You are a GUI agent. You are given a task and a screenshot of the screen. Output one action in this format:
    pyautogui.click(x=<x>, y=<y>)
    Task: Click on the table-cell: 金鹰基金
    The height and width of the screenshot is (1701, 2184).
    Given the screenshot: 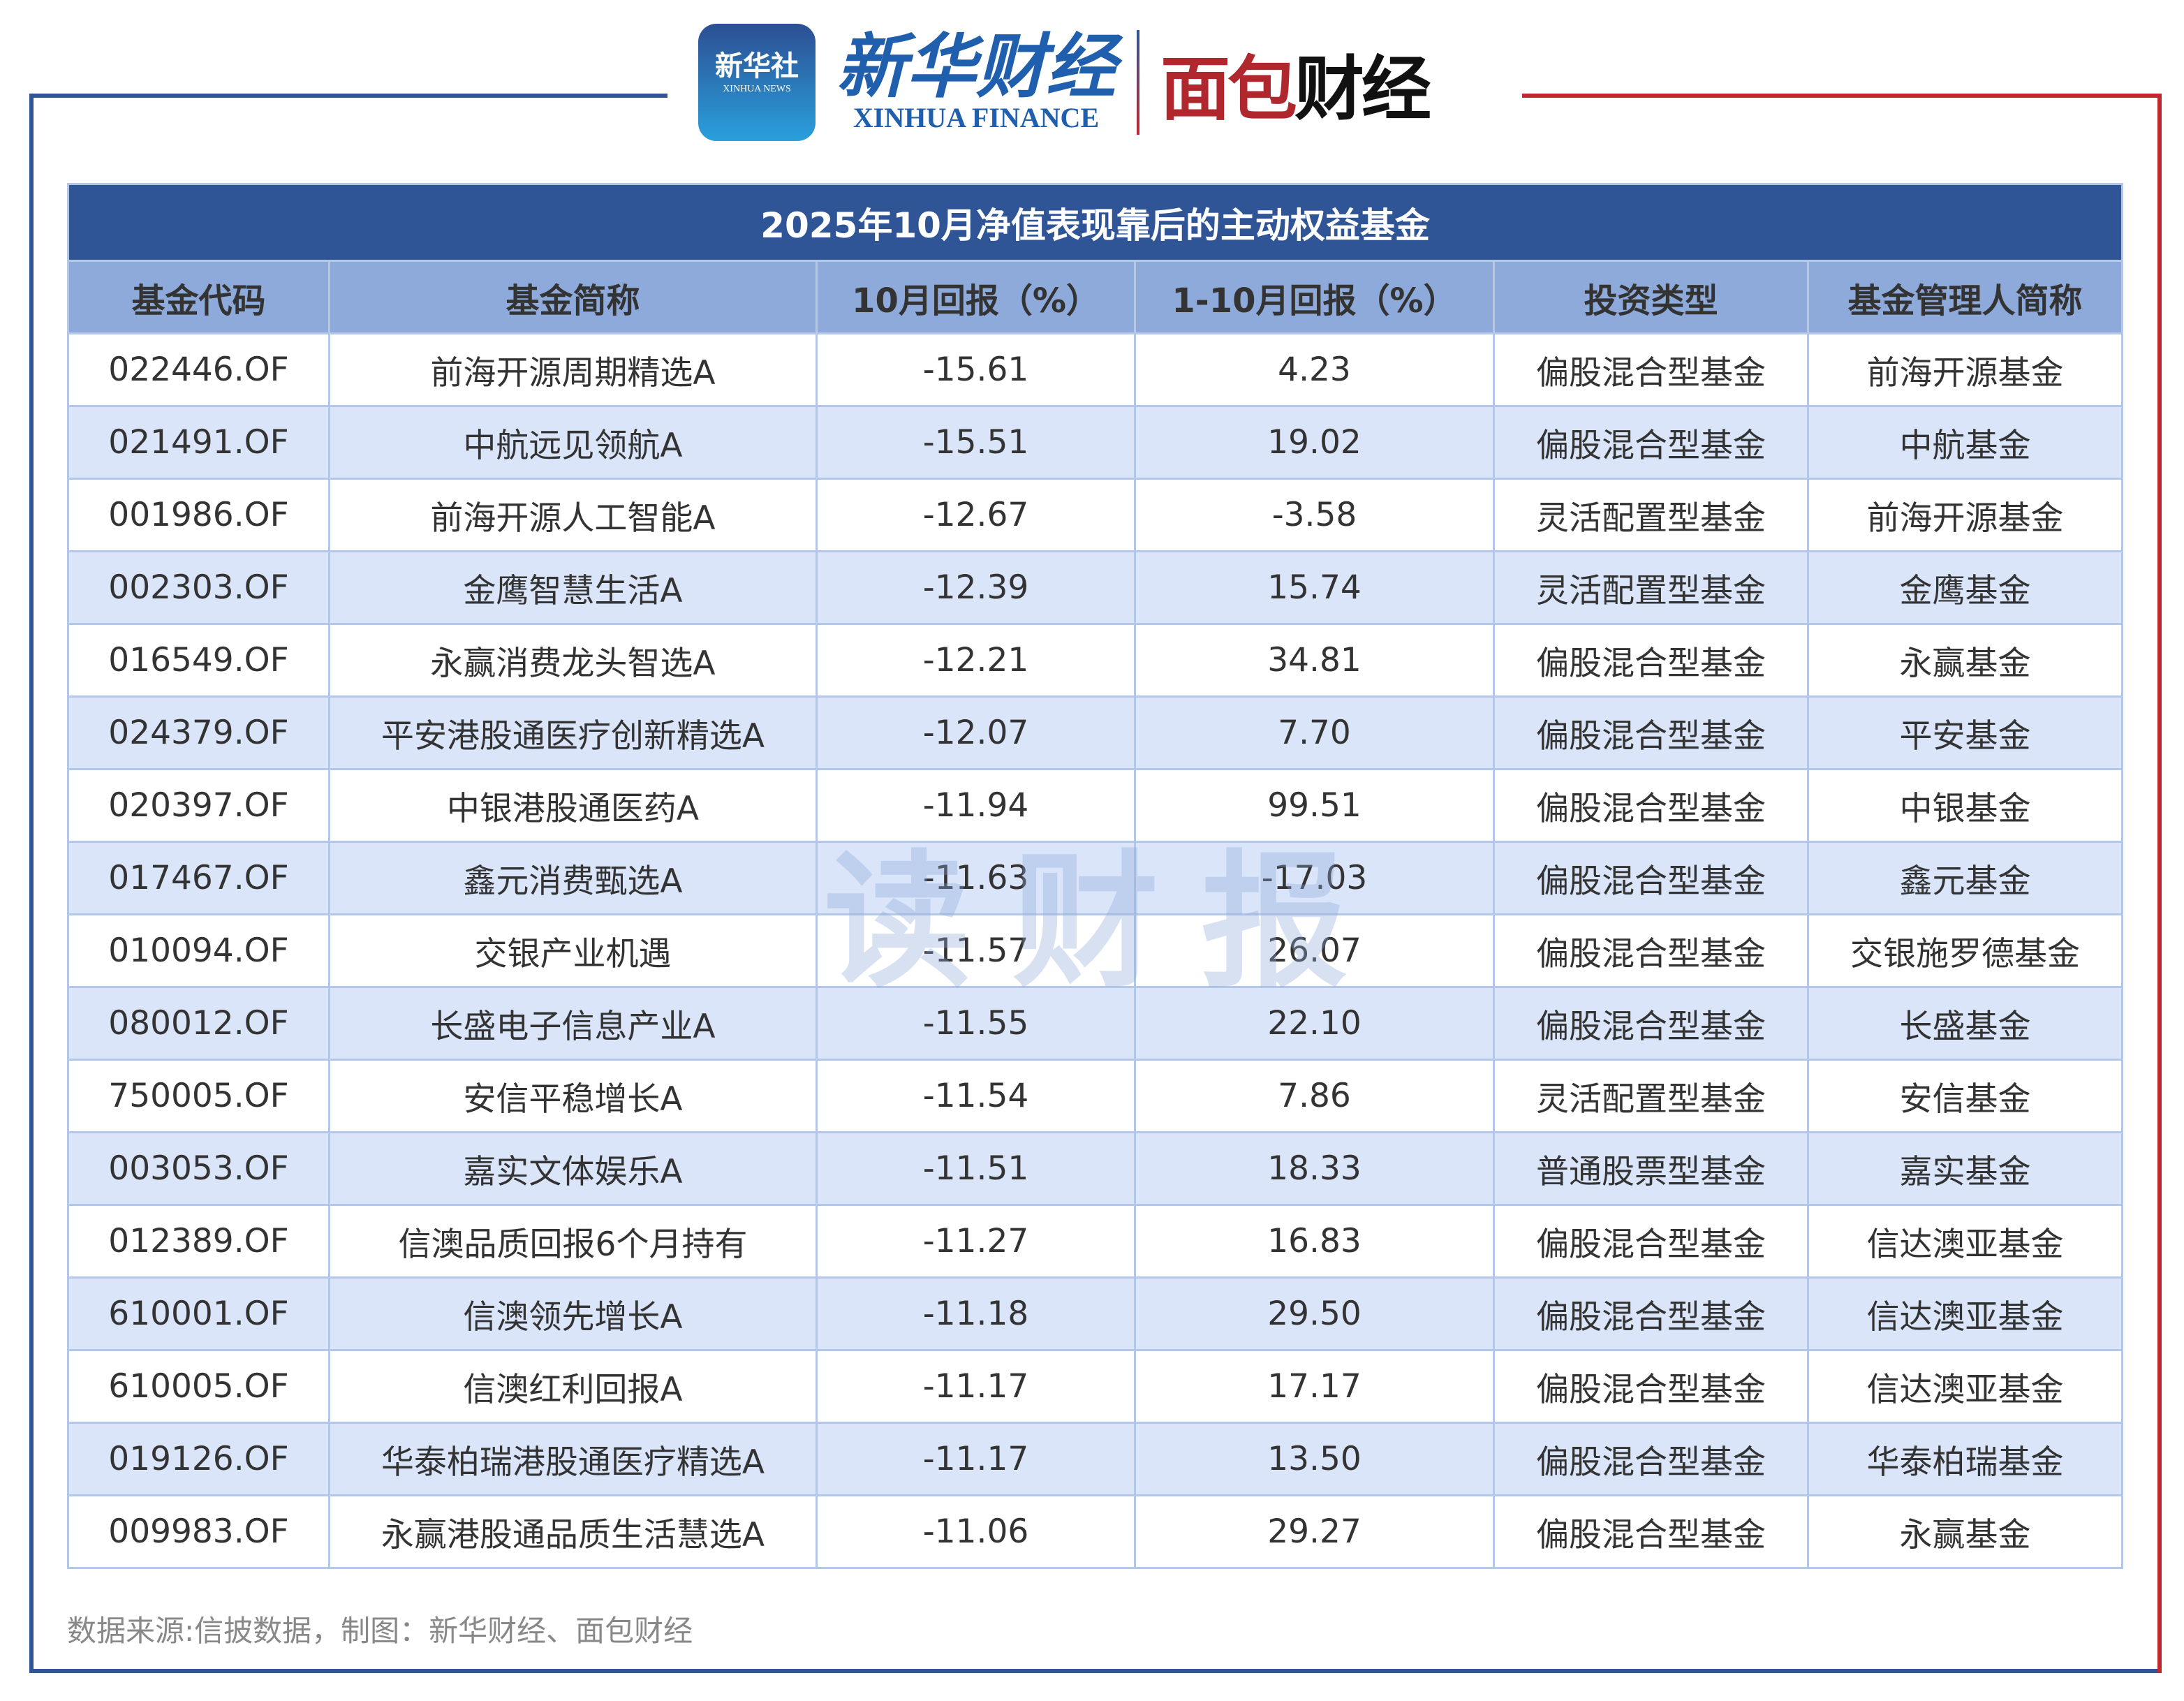 What is the action you would take?
    pyautogui.click(x=1965, y=587)
    